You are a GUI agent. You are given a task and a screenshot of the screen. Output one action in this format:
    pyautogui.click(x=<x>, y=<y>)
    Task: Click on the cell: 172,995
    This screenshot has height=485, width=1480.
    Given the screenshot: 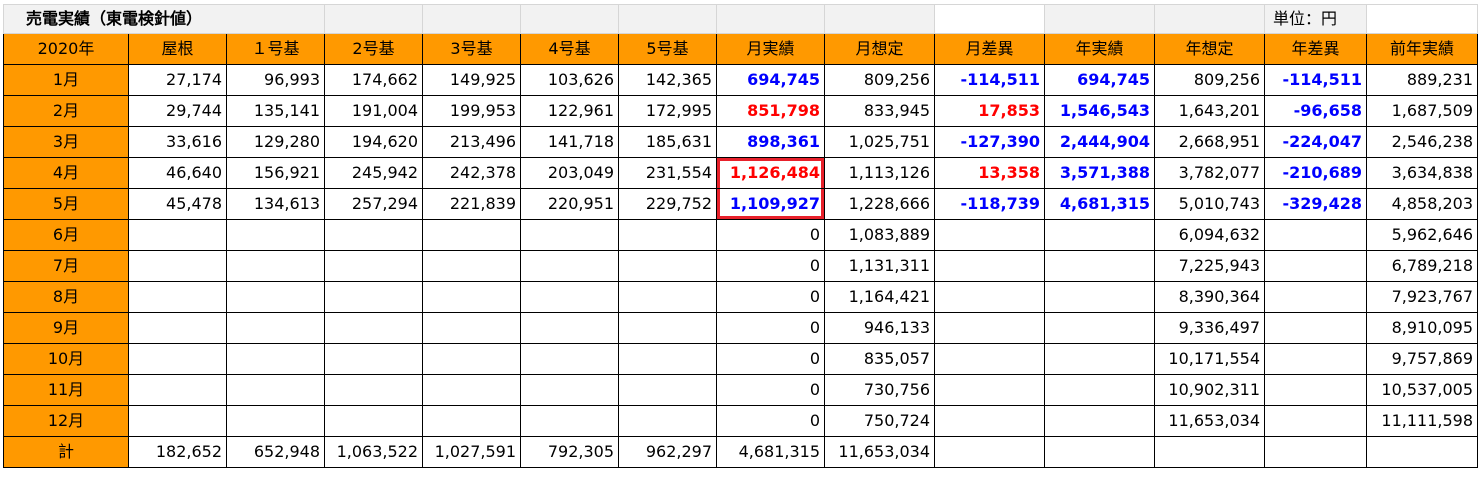 What is the action you would take?
    pyautogui.click(x=667, y=111)
    